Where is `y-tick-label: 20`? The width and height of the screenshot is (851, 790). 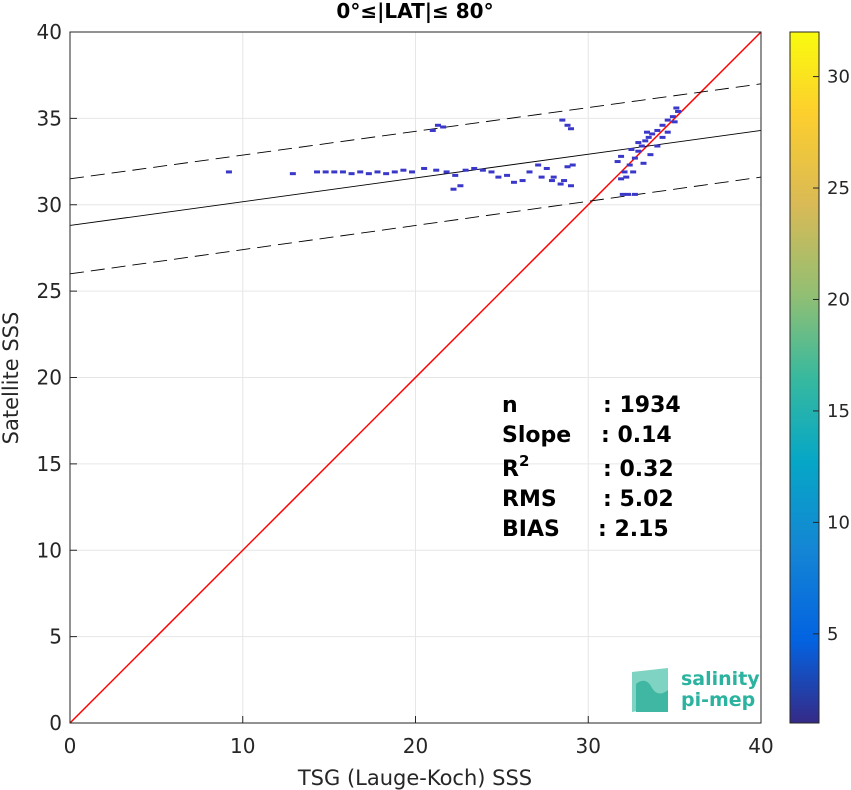 y-tick-label: 20 is located at coordinates (49, 378).